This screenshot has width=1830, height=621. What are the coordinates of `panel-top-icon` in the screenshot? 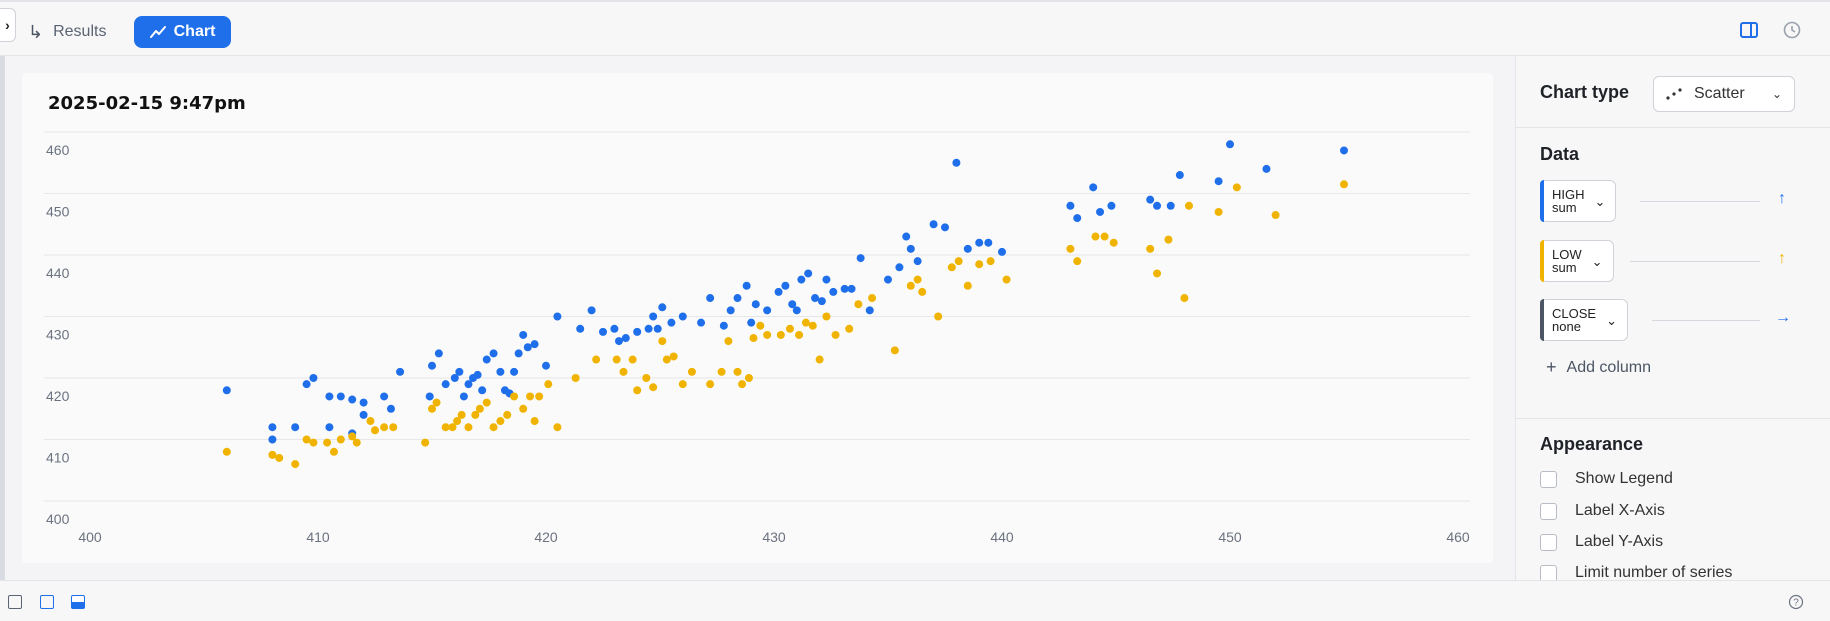 It's located at (47, 602).